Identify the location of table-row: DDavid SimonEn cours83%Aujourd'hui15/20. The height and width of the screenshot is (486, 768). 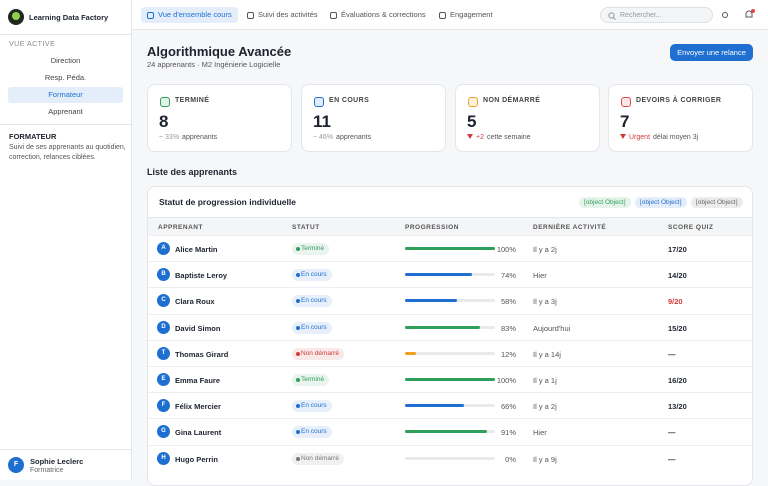
(450, 327).